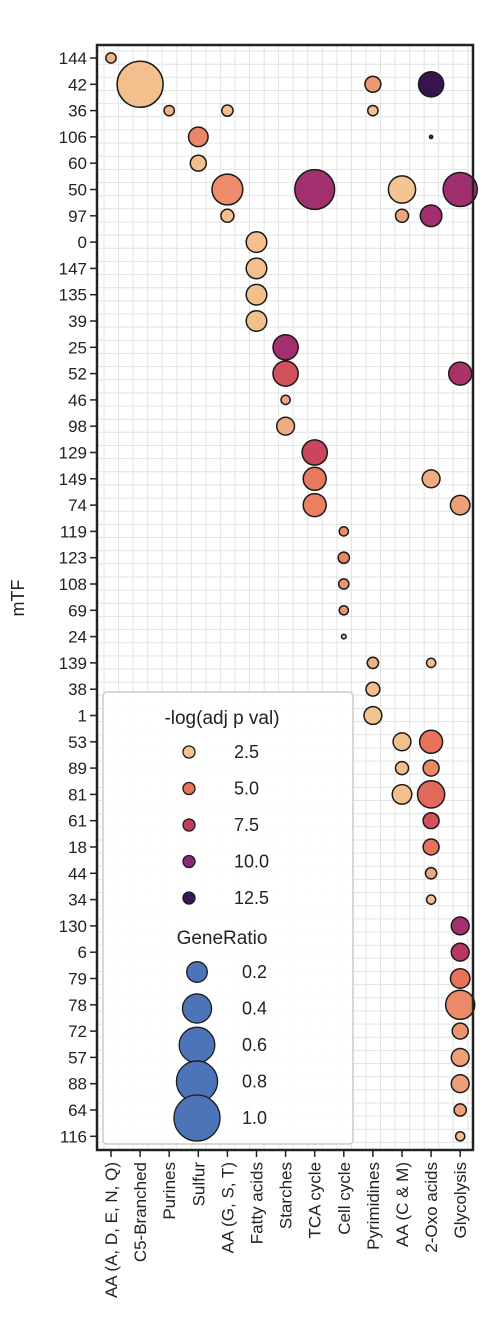 Image resolution: width=491 pixels, height=1344 pixels. Describe the element at coordinates (257, 1203) in the screenshot. I see `x-tick-label: Fatty acids` at that location.